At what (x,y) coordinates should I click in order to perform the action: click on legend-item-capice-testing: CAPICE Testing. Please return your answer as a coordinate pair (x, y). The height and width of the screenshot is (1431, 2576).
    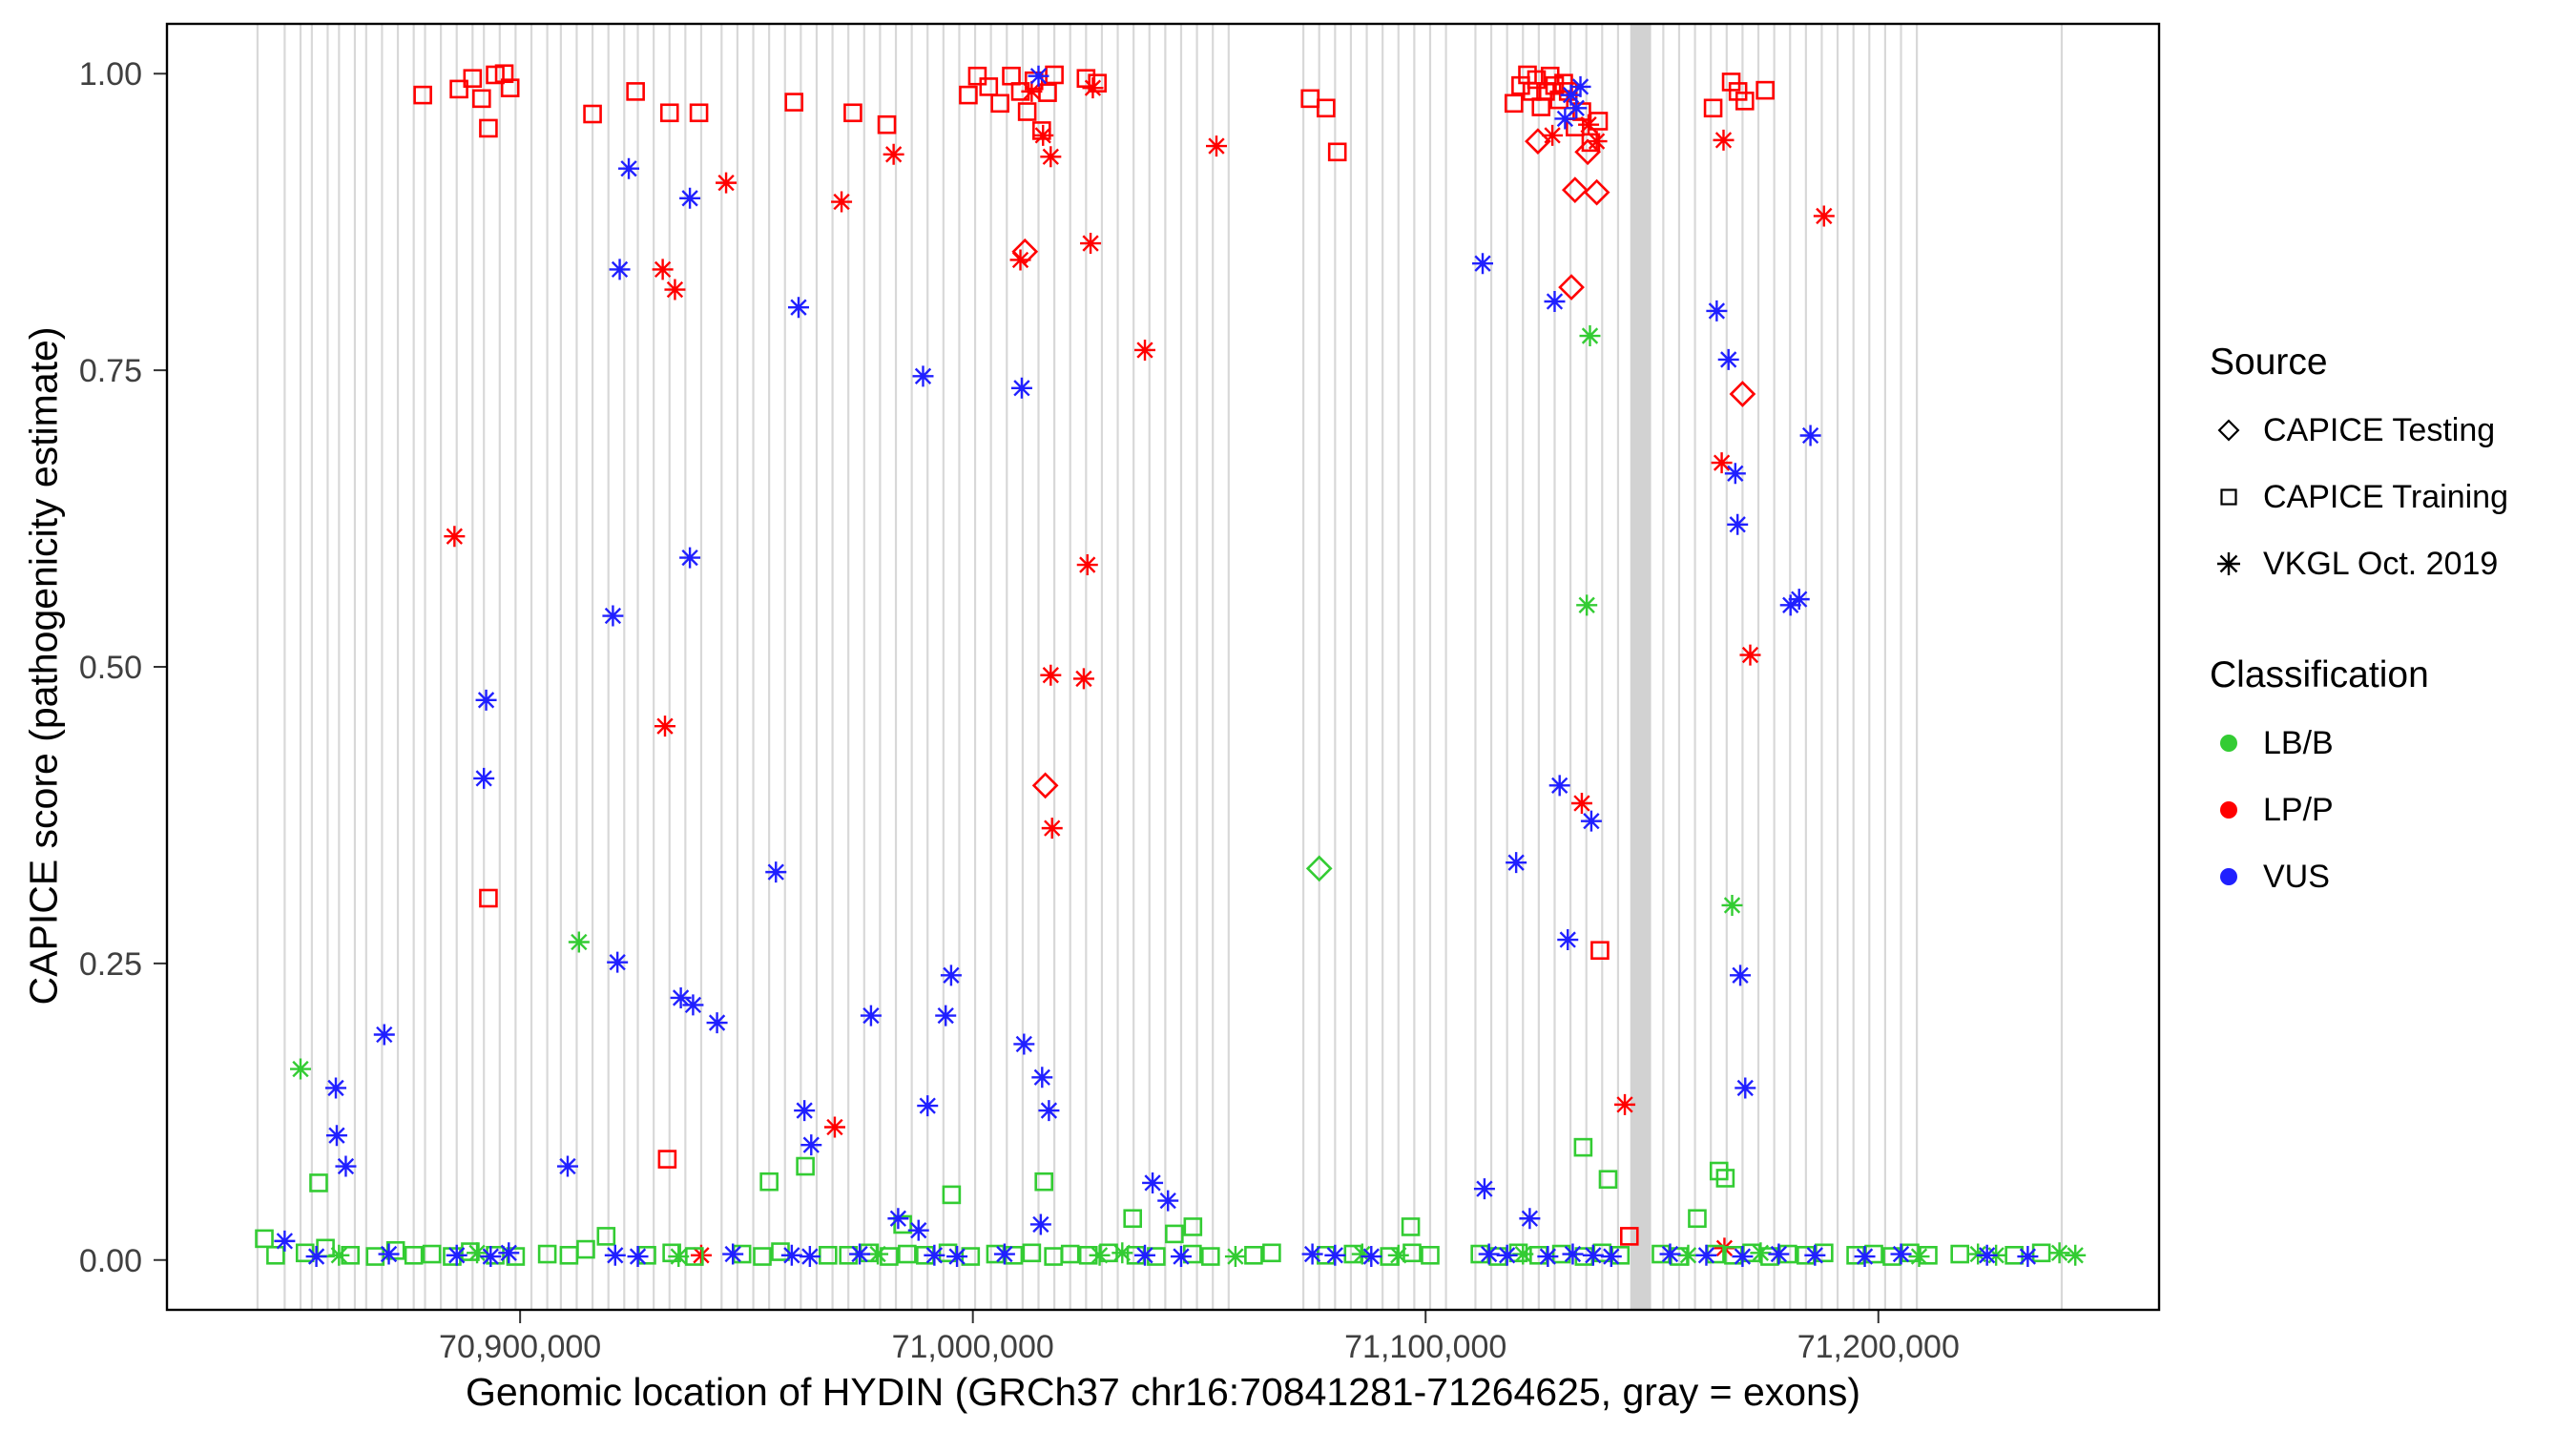
    Looking at the image, I should click on (2359, 430).